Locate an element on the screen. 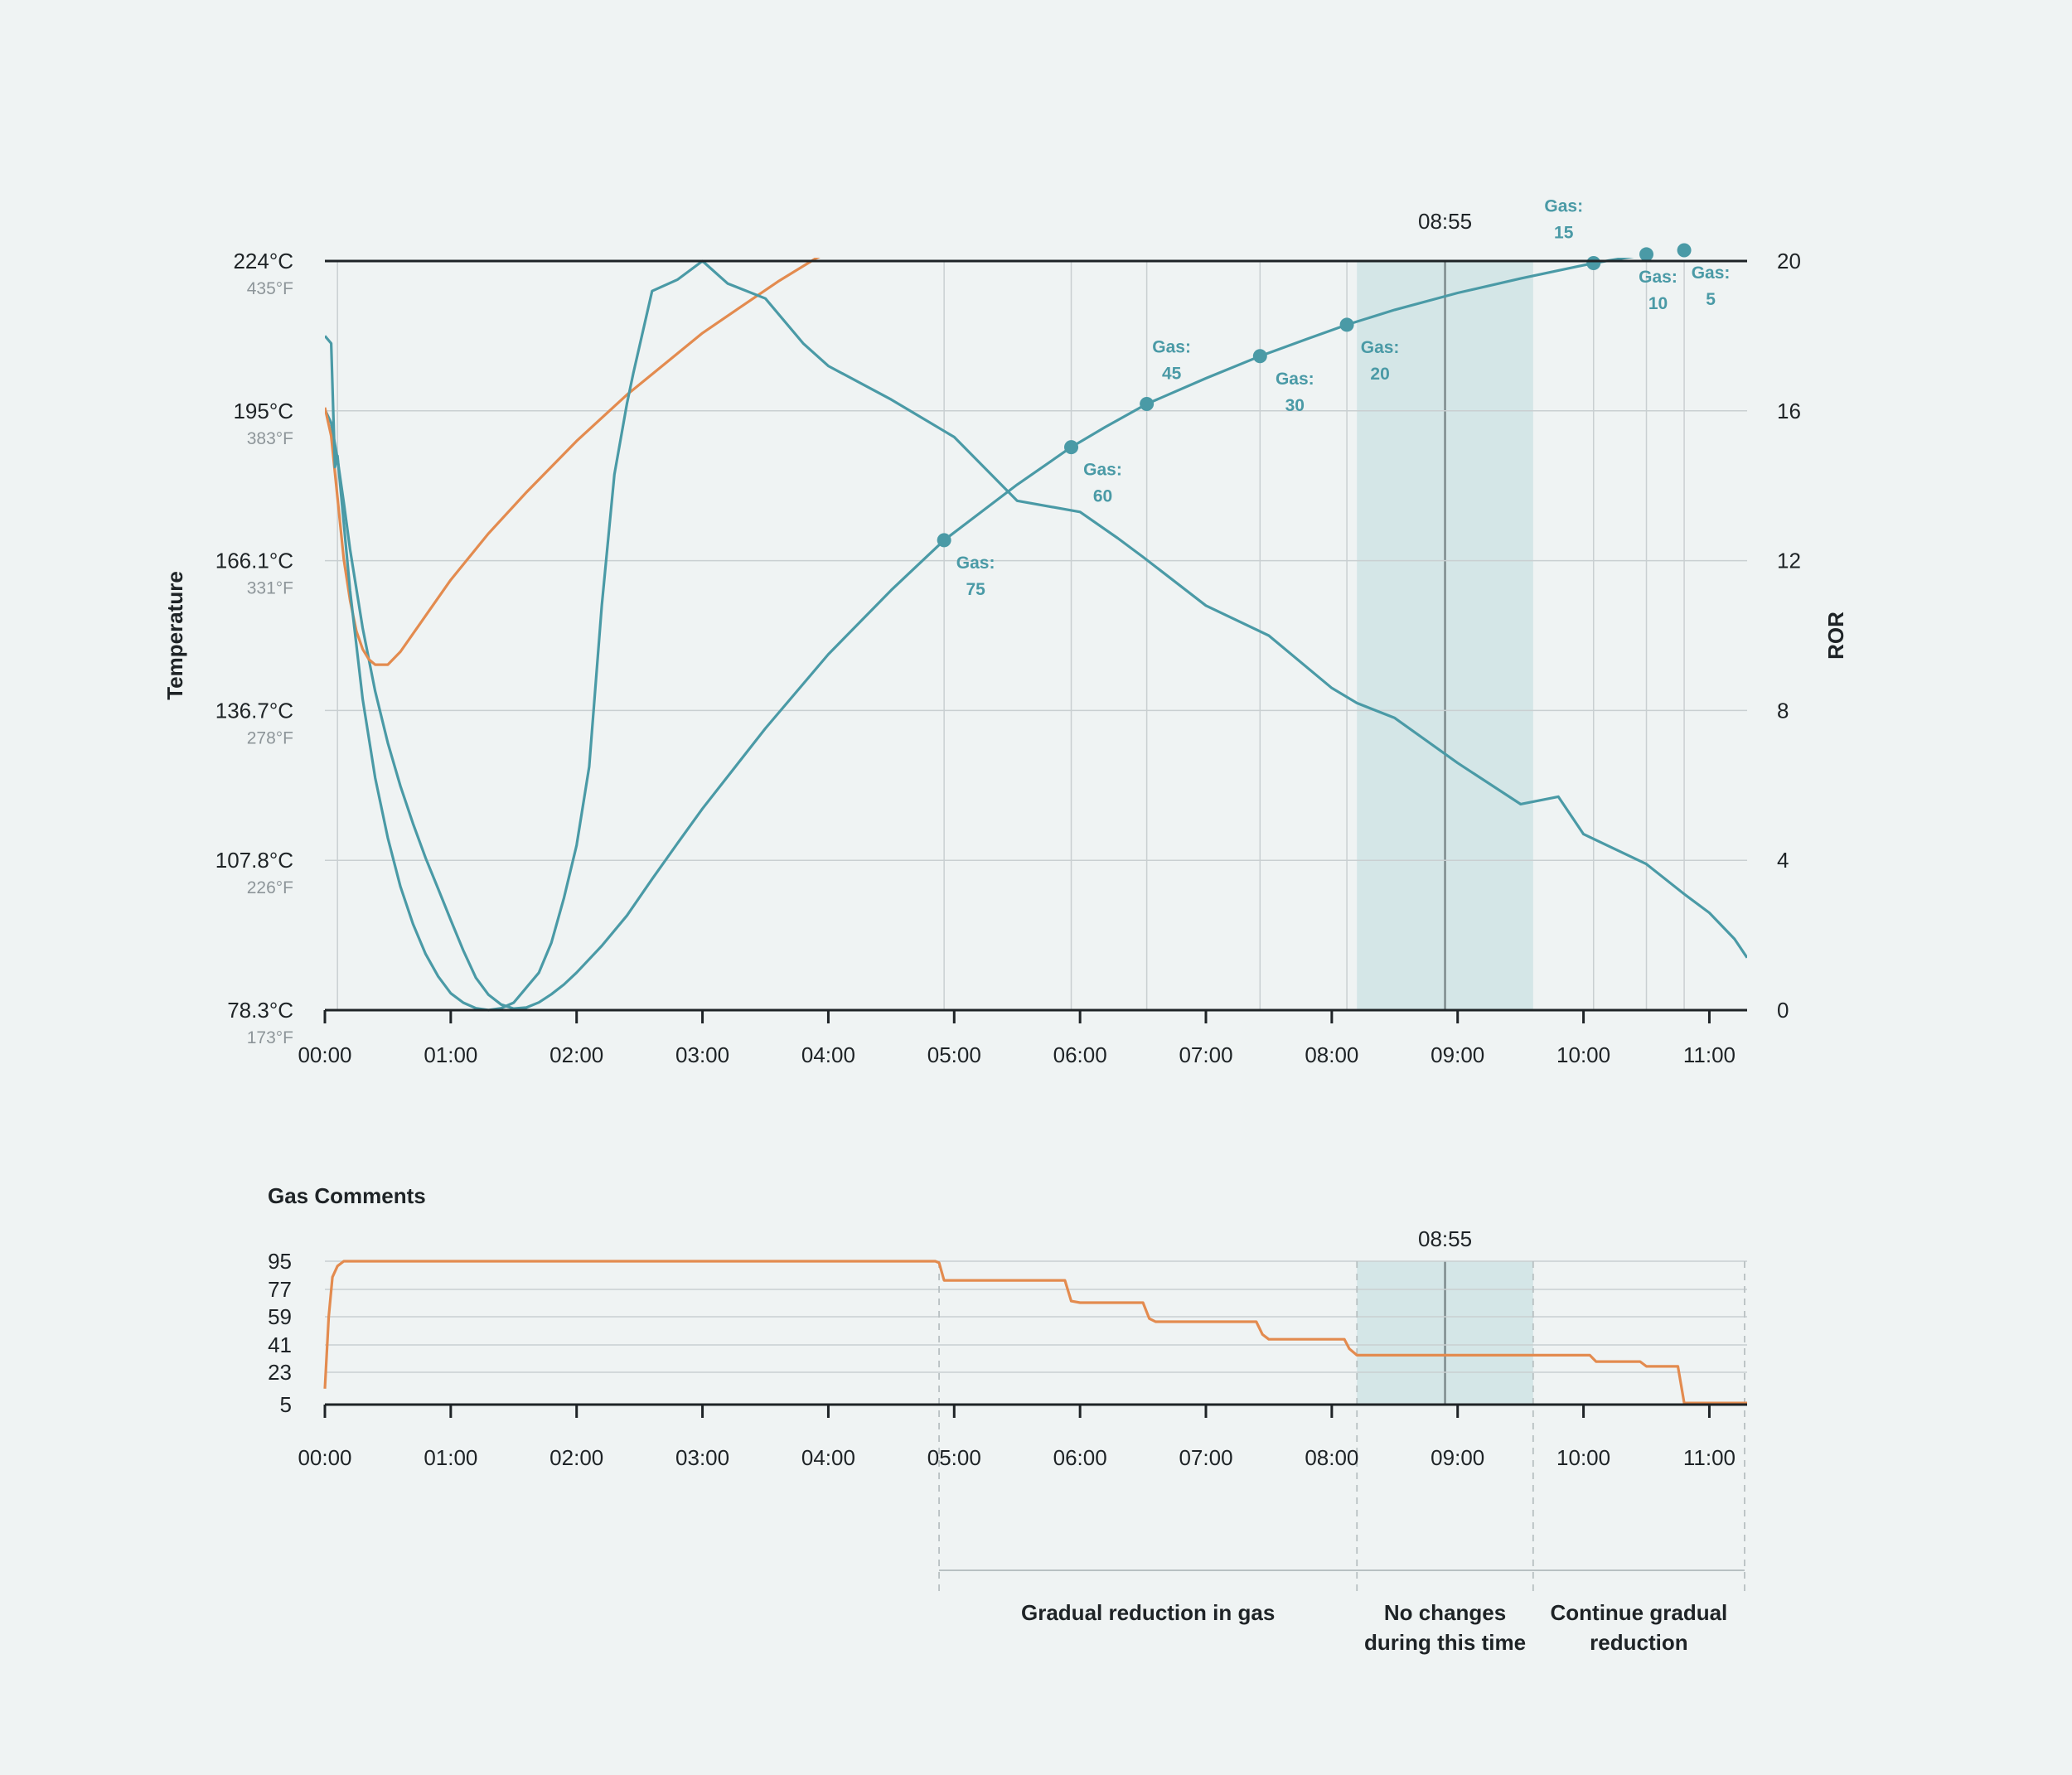 Image resolution: width=2072 pixels, height=1775 pixels. gas-x-tick-label: 11:00 is located at coordinates (1709, 1457).